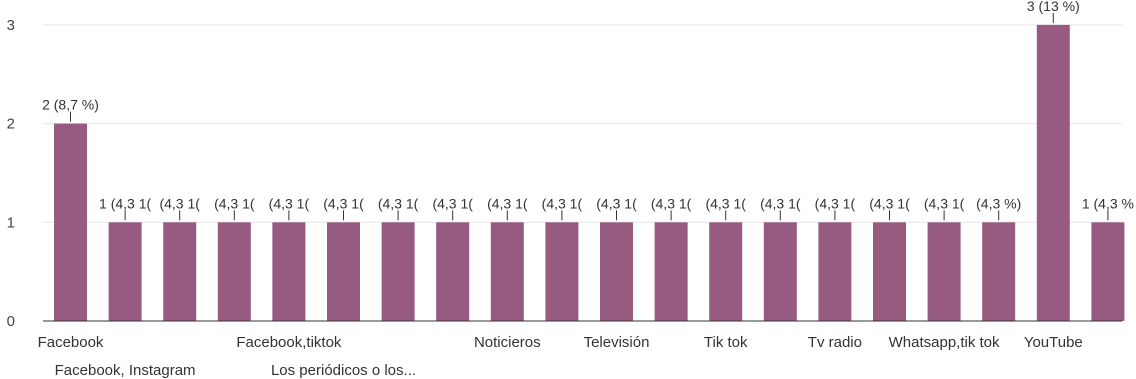 The height and width of the screenshot is (379, 1136). I want to click on data-label: 1 (4,3 1(, so click(125, 203).